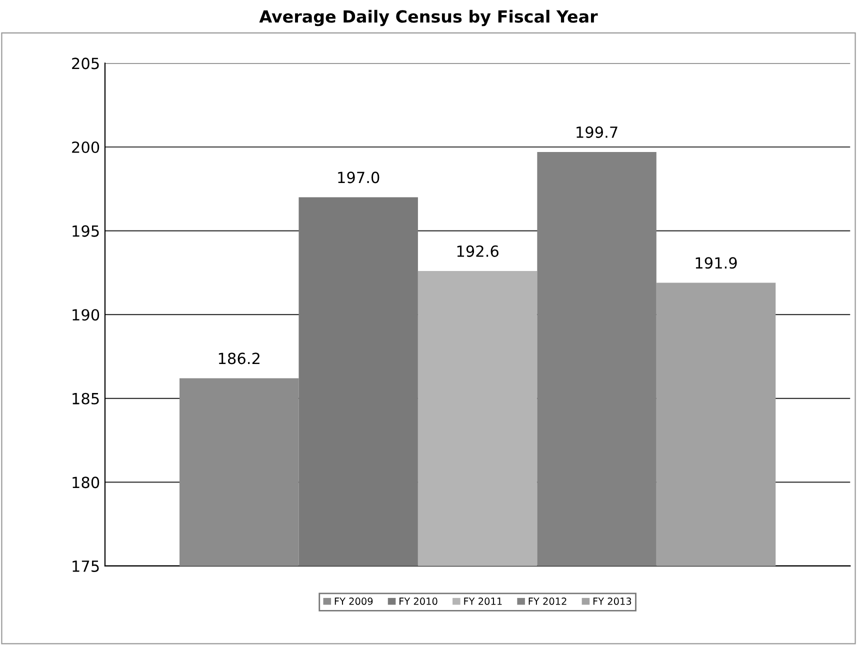 Image resolution: width=857 pixels, height=645 pixels. What do you see at coordinates (547, 601) in the screenshot?
I see `legend-label: FY 2012` at bounding box center [547, 601].